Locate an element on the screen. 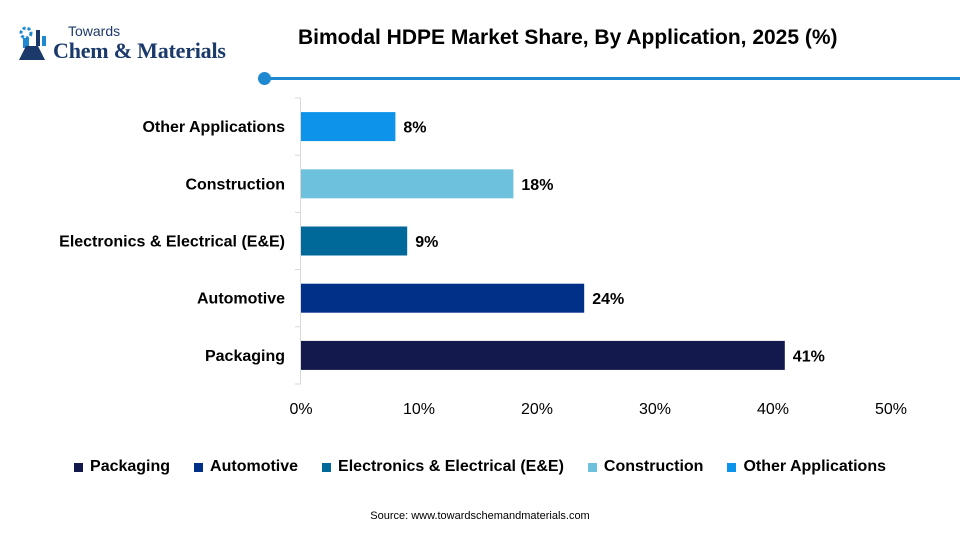 The height and width of the screenshot is (540, 960). legend-label: Automotive is located at coordinates (254, 466).